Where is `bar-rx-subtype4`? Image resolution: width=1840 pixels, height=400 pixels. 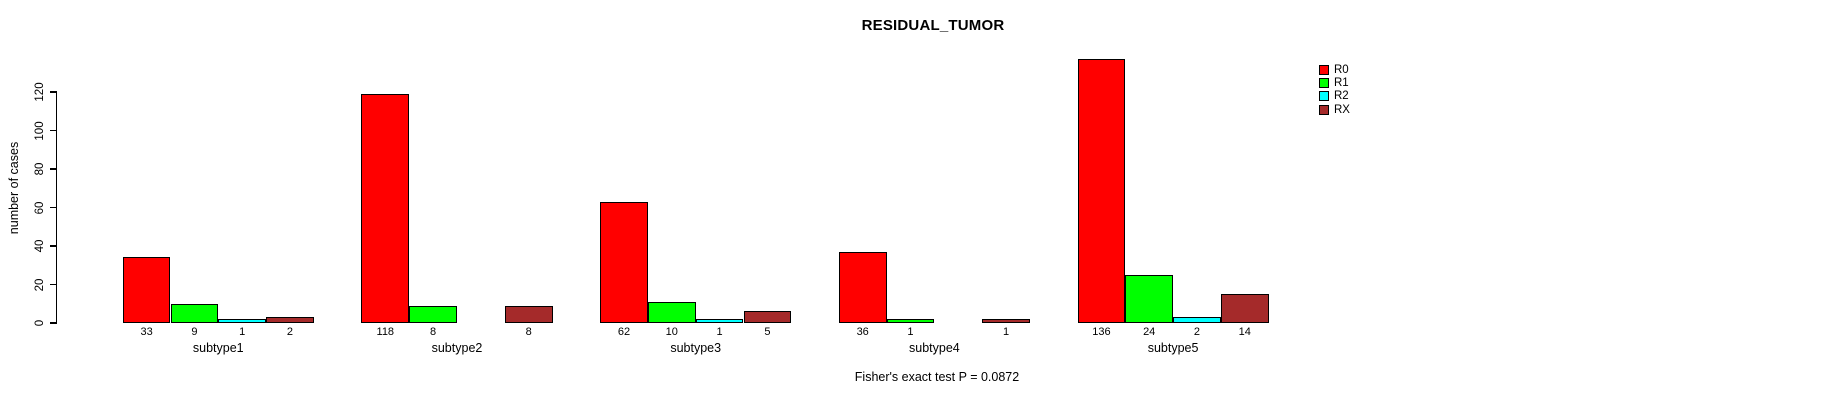
bar-rx-subtype4 is located at coordinates (1006, 321).